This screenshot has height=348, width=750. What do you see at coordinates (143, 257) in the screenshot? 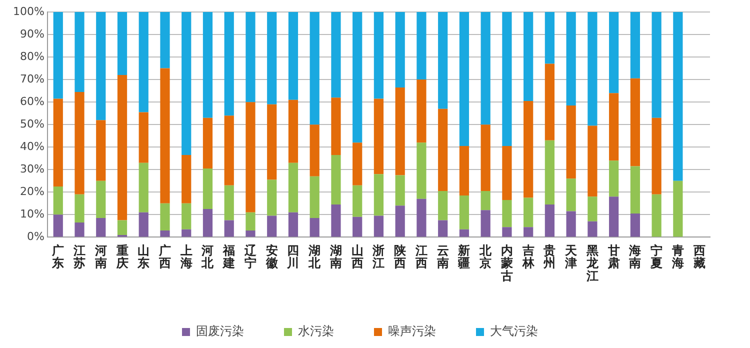
I see `x-tick-label: 山东` at bounding box center [143, 257].